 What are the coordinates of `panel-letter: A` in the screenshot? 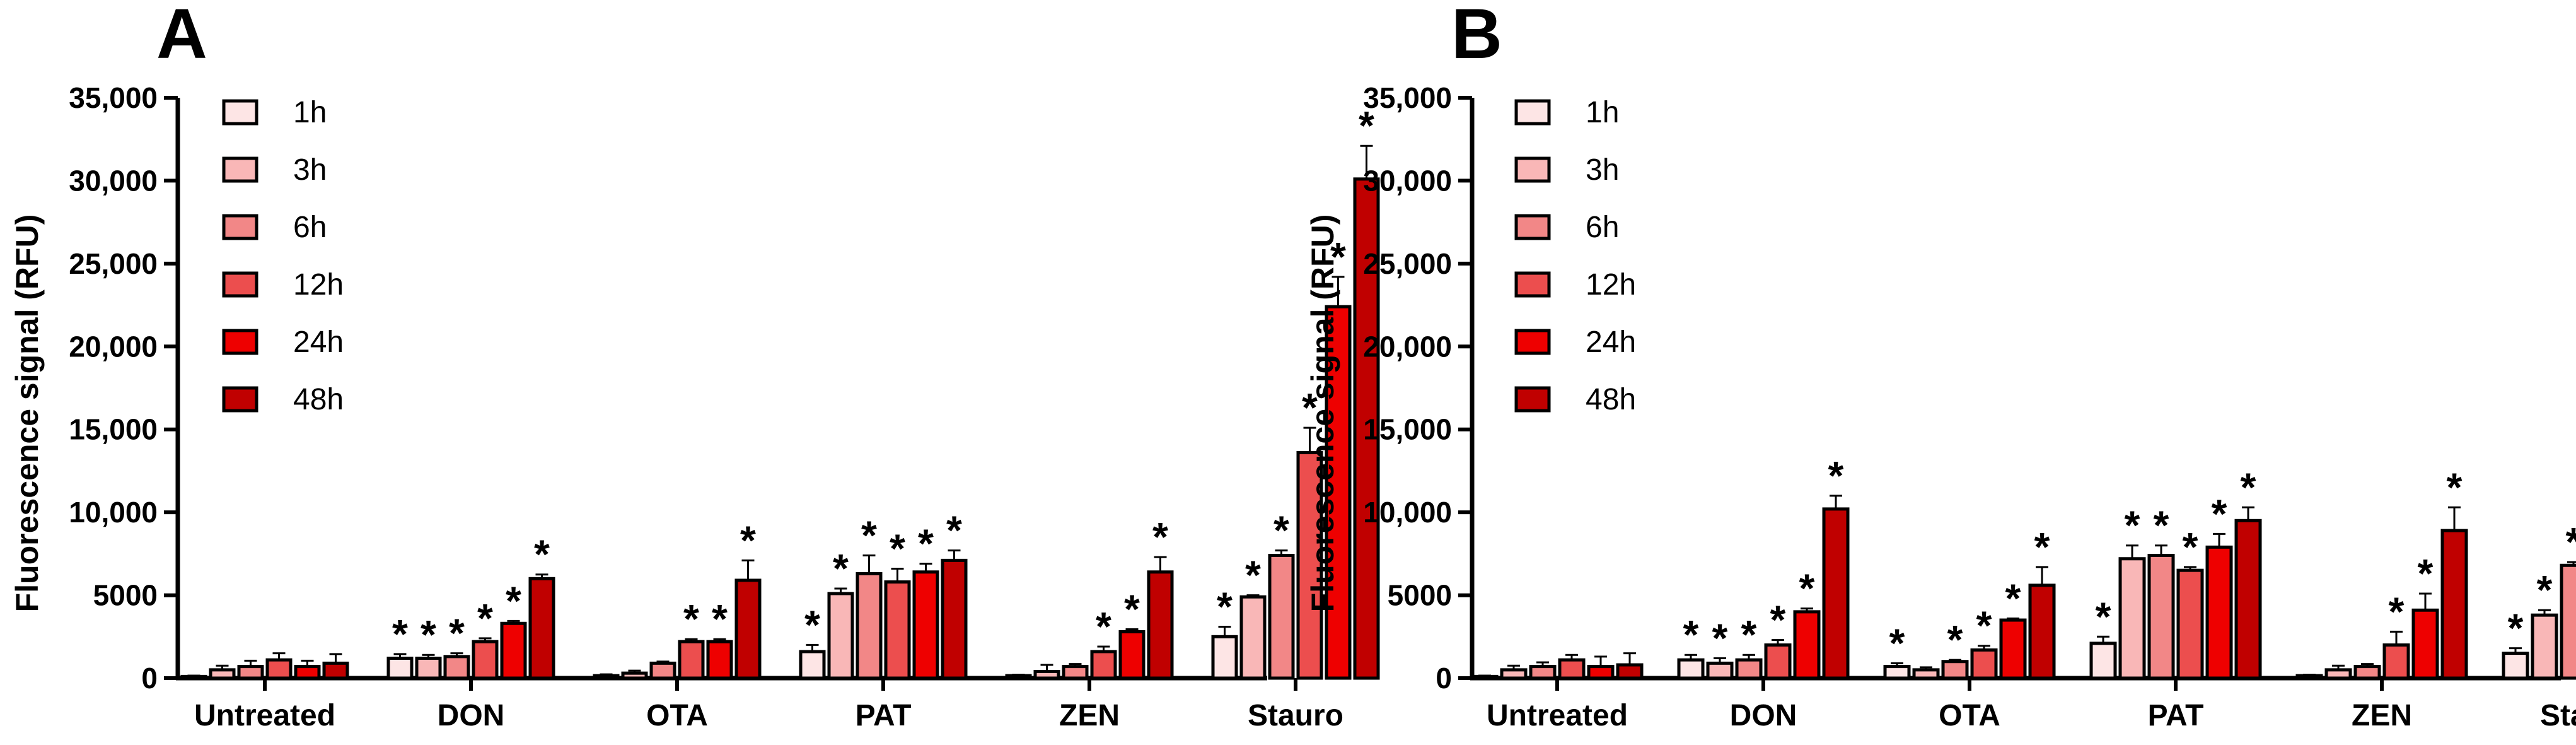 It's located at (181, 36).